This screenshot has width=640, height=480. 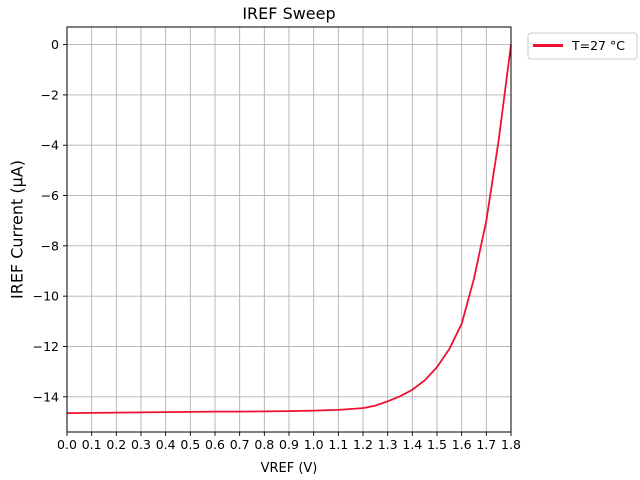 I want to click on legend-box, so click(x=582, y=46).